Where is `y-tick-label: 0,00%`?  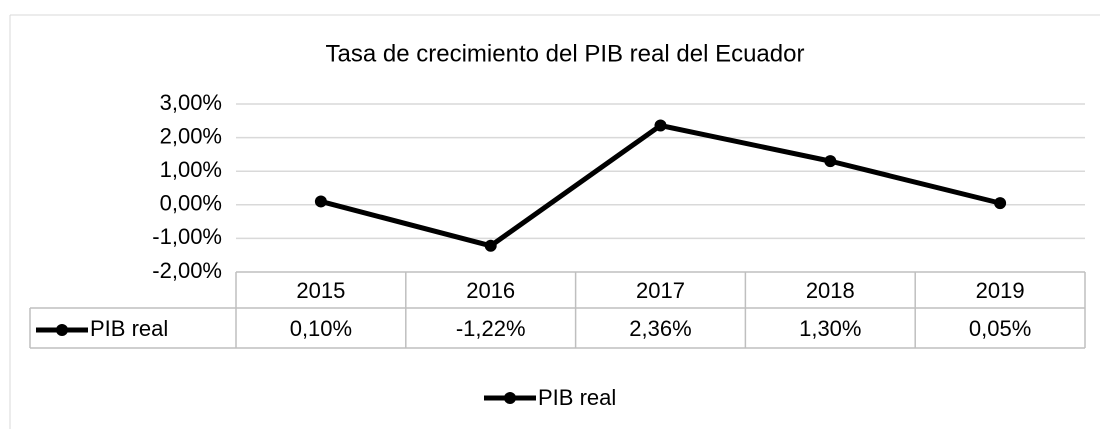 y-tick-label: 0,00% is located at coordinates (191, 203).